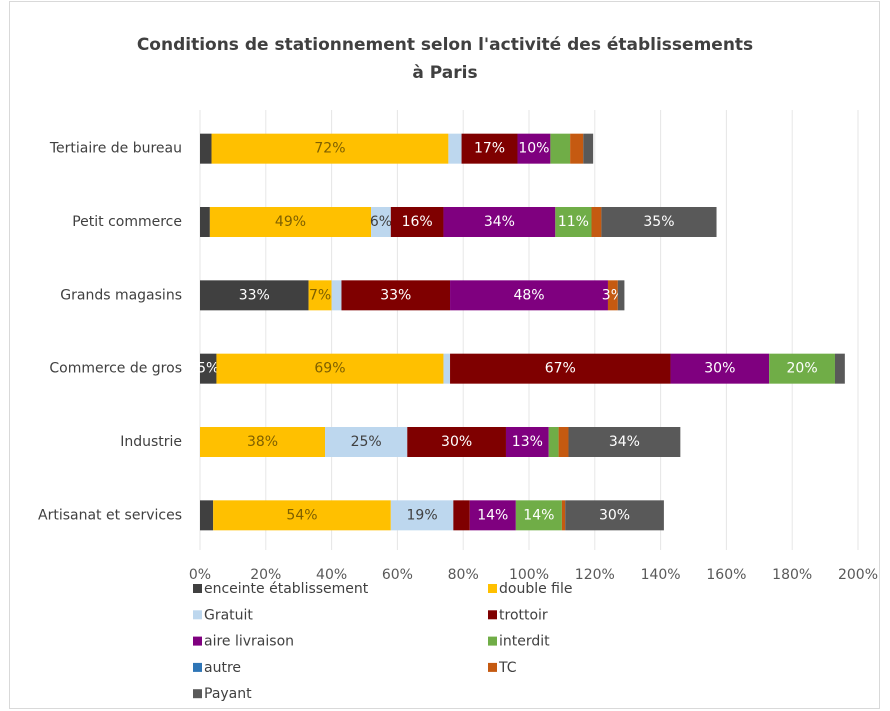 The image size is (890, 711). I want to click on category-label: Commerce de gros, so click(115, 369).